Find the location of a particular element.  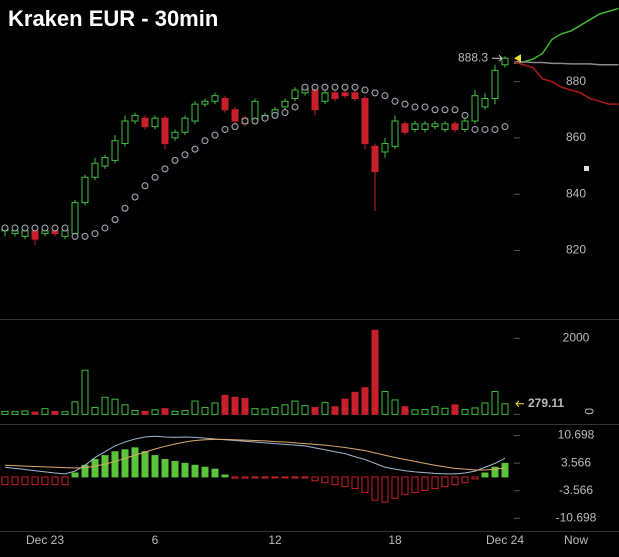

chart-title: Kraken EUR - 30min is located at coordinates (113, 18).